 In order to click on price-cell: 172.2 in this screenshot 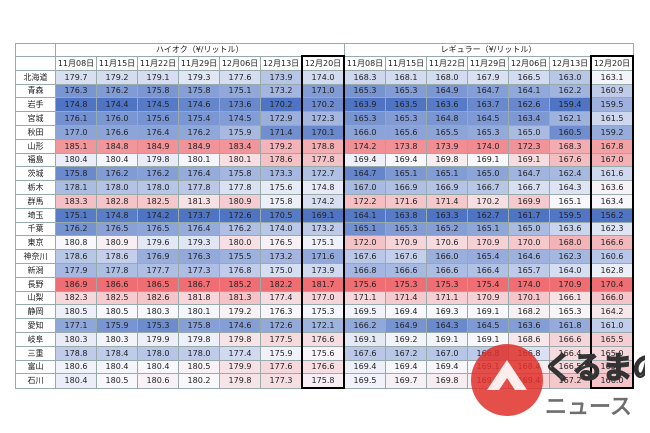, I will do `click(364, 201)`.